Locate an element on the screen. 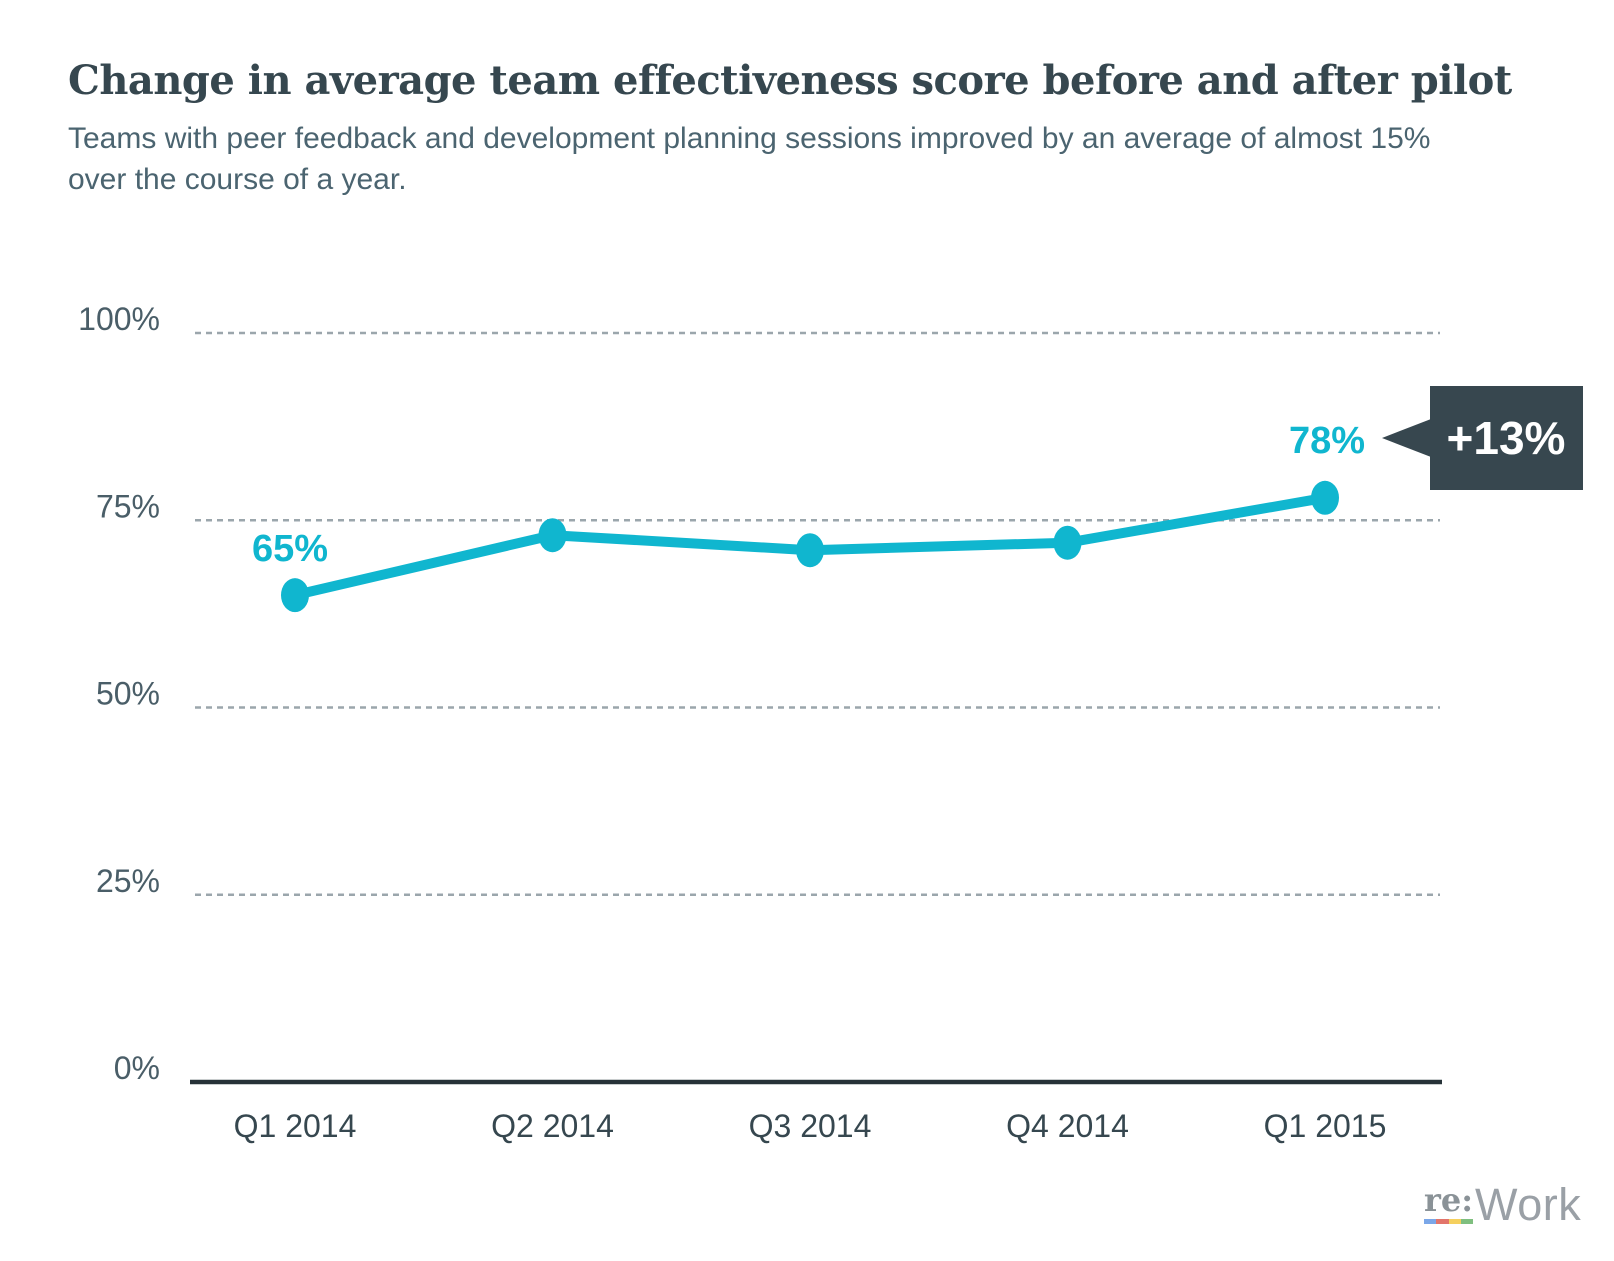 The width and height of the screenshot is (1614, 1261). x-tick-label-2: Q3 2014 is located at coordinates (810, 1126).